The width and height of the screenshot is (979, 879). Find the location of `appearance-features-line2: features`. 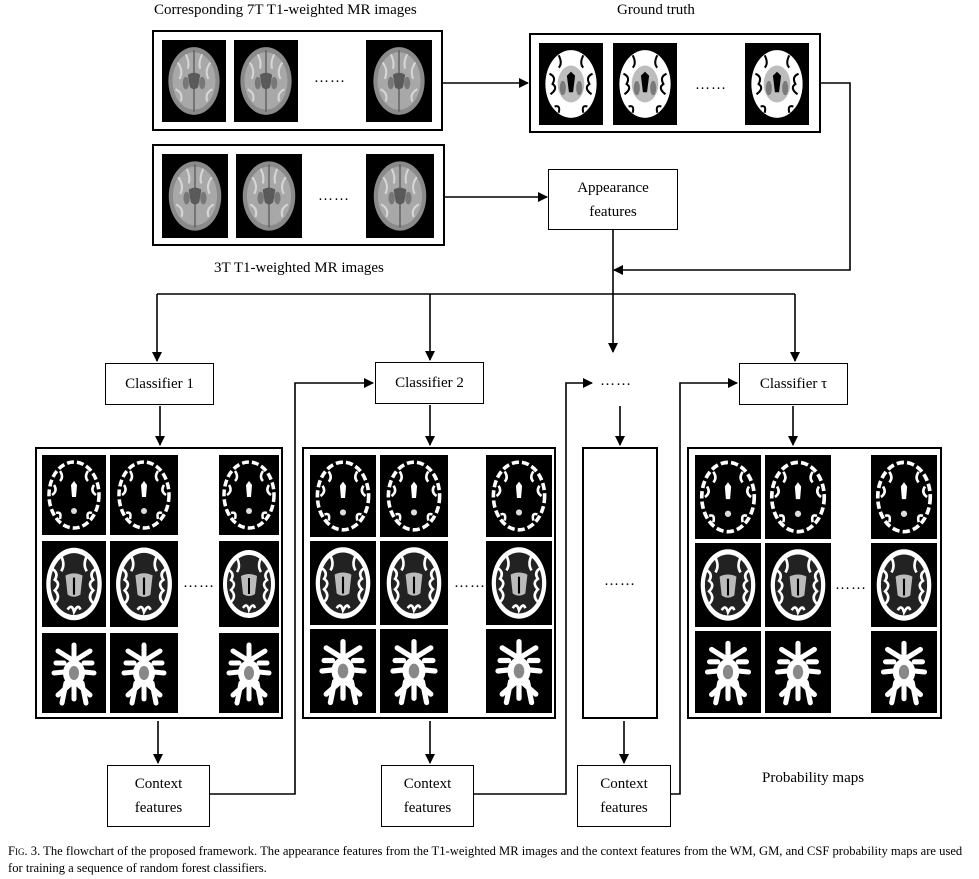

appearance-features-line2: features is located at coordinates (613, 211).